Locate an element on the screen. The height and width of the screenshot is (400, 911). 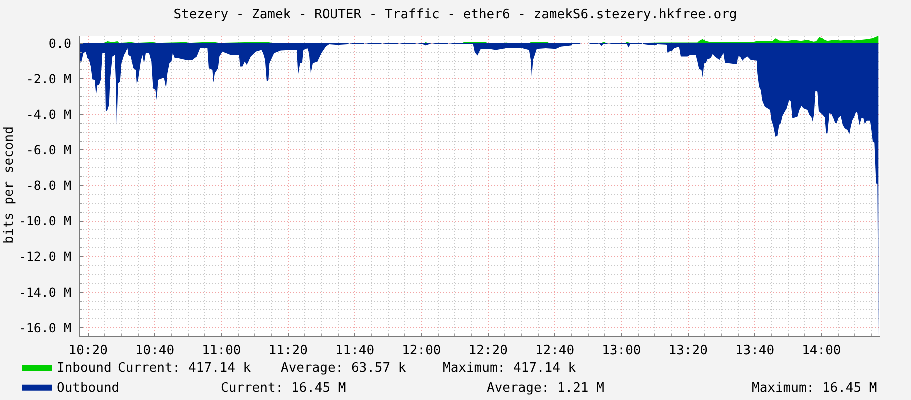
text: Average: 1.21 M is located at coordinates (546, 388).